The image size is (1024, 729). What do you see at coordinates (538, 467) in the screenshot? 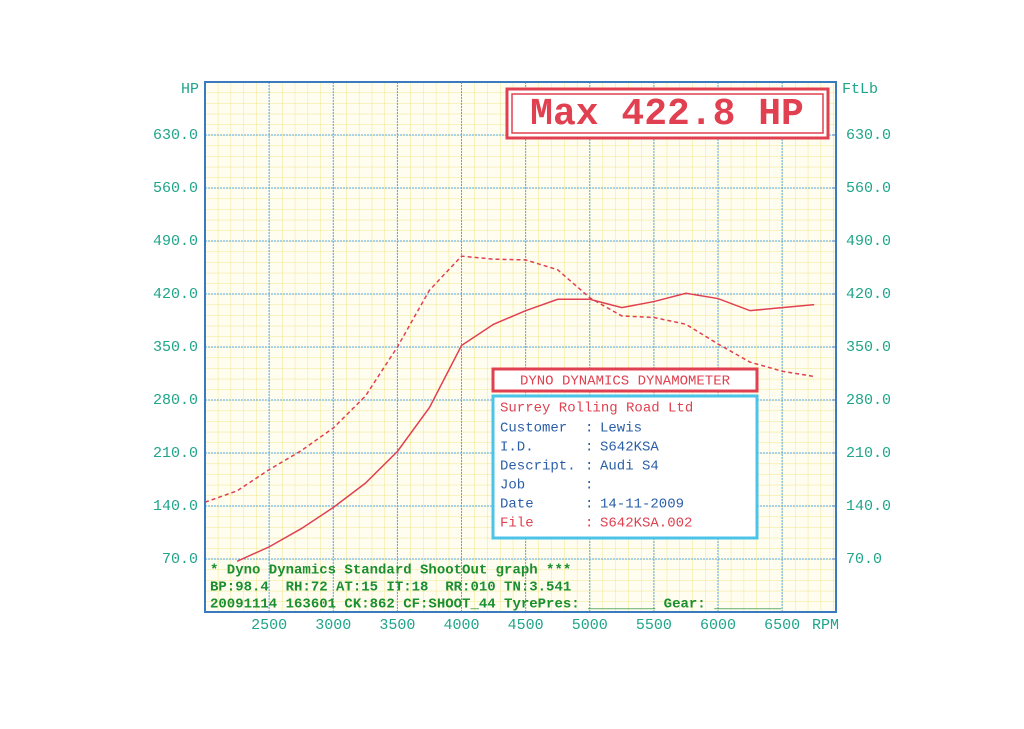
I see `info-label: Descript.` at bounding box center [538, 467].